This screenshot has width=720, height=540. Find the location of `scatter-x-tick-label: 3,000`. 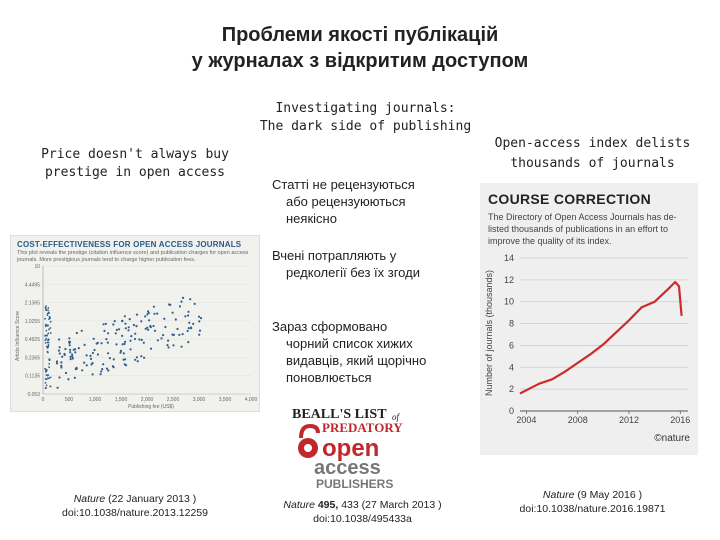

scatter-x-tick-label: 3,000 is located at coordinates (199, 400).